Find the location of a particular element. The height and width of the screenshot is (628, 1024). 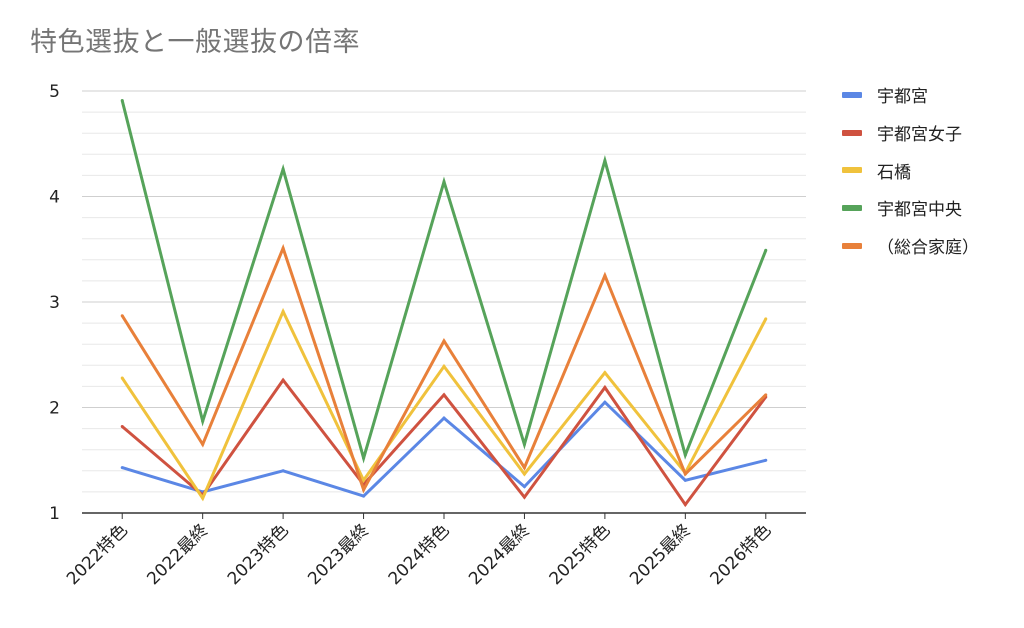

y-tick-label: 4 is located at coordinates (54, 198).